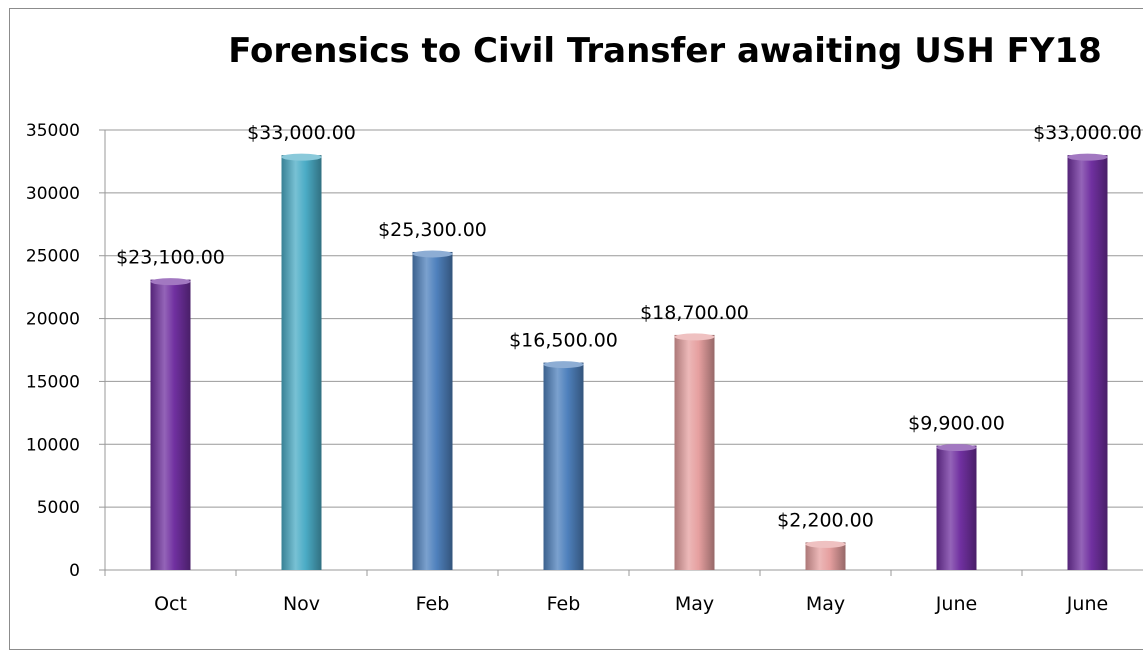  I want to click on y-tick-label: 25000, so click(53, 257).